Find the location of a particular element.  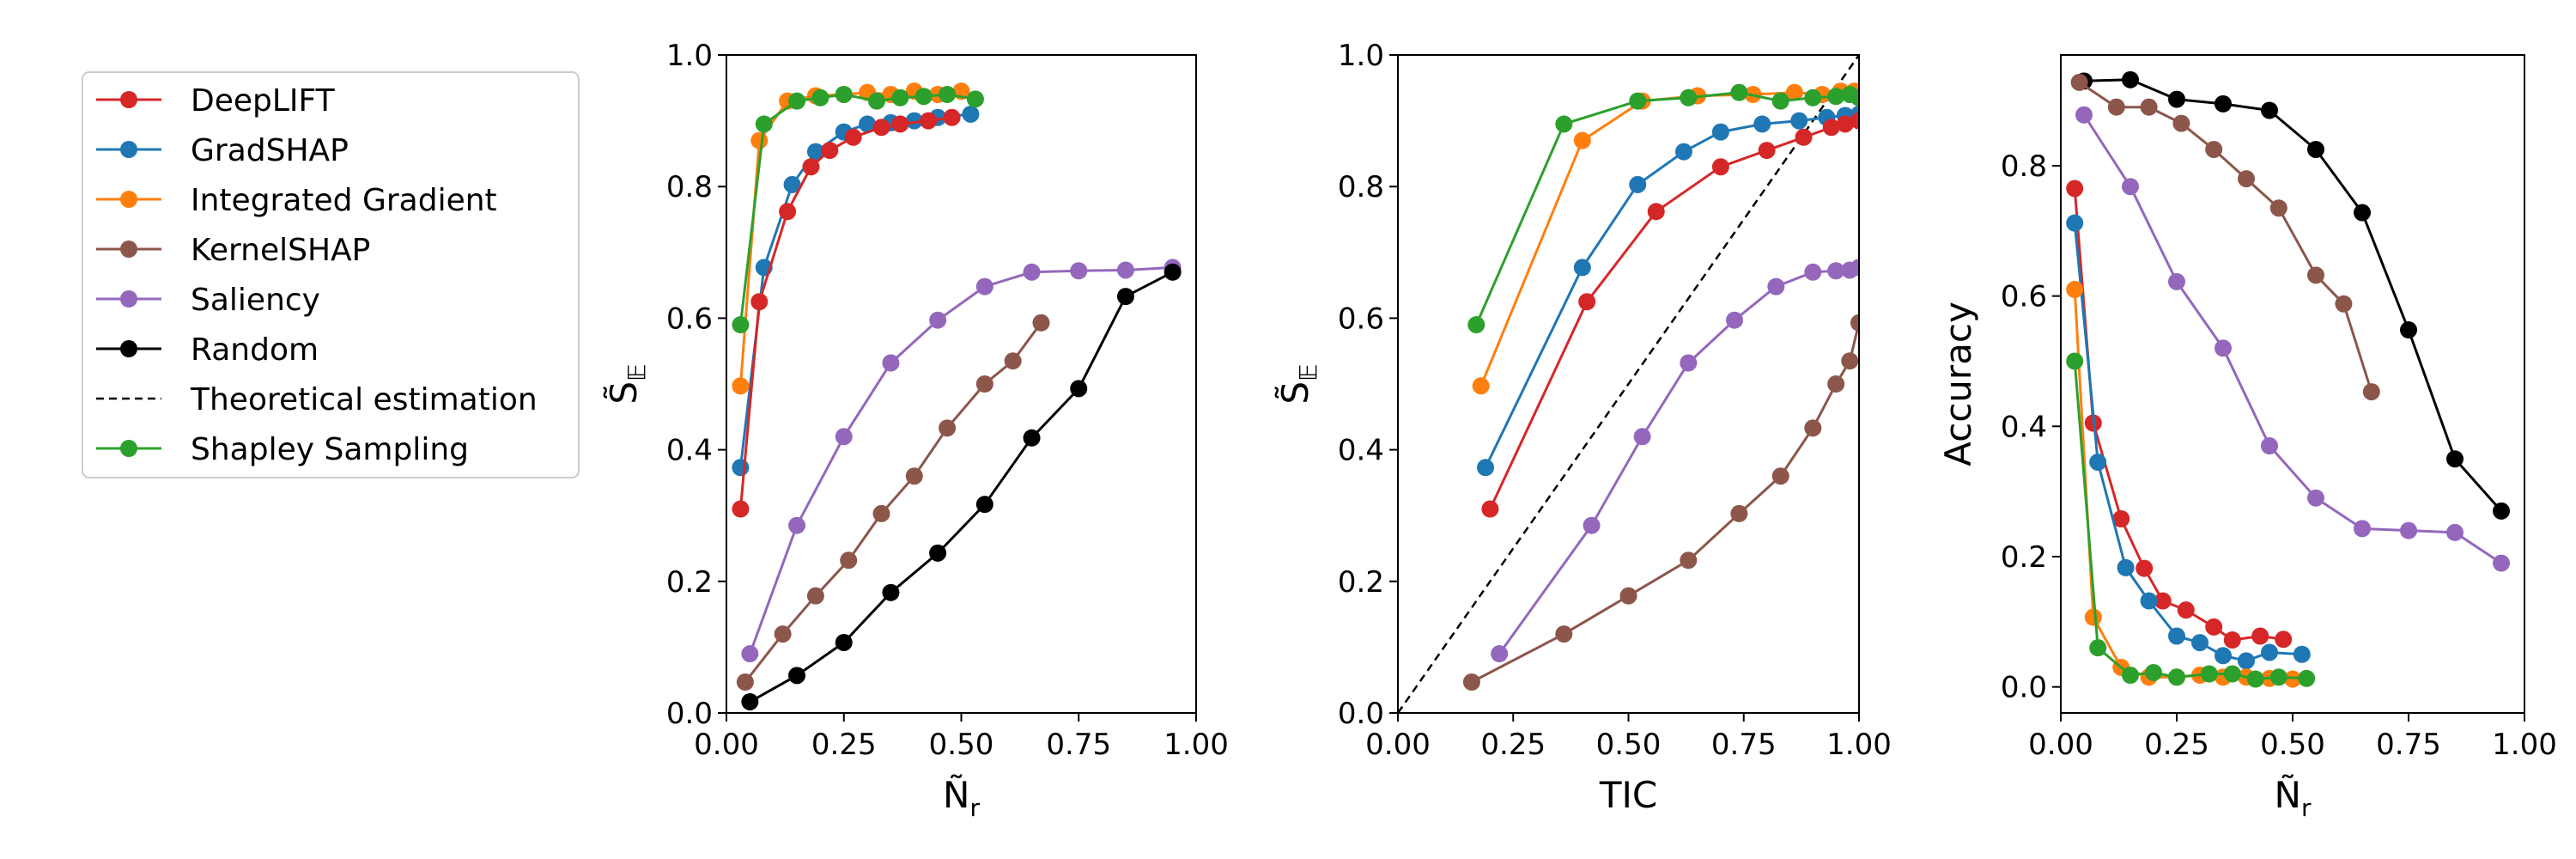

legend-label: Shapley Sampling is located at coordinates (330, 450).